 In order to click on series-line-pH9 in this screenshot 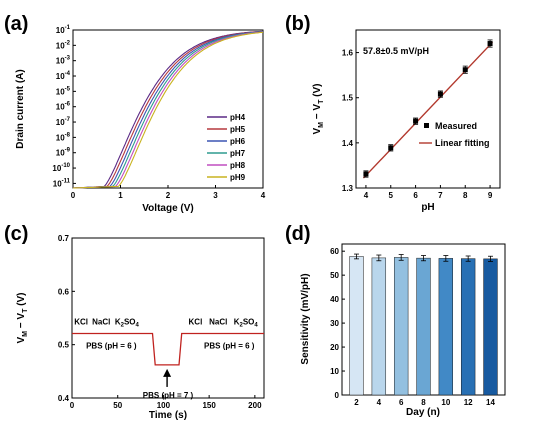, I will do `click(168, 110)`.